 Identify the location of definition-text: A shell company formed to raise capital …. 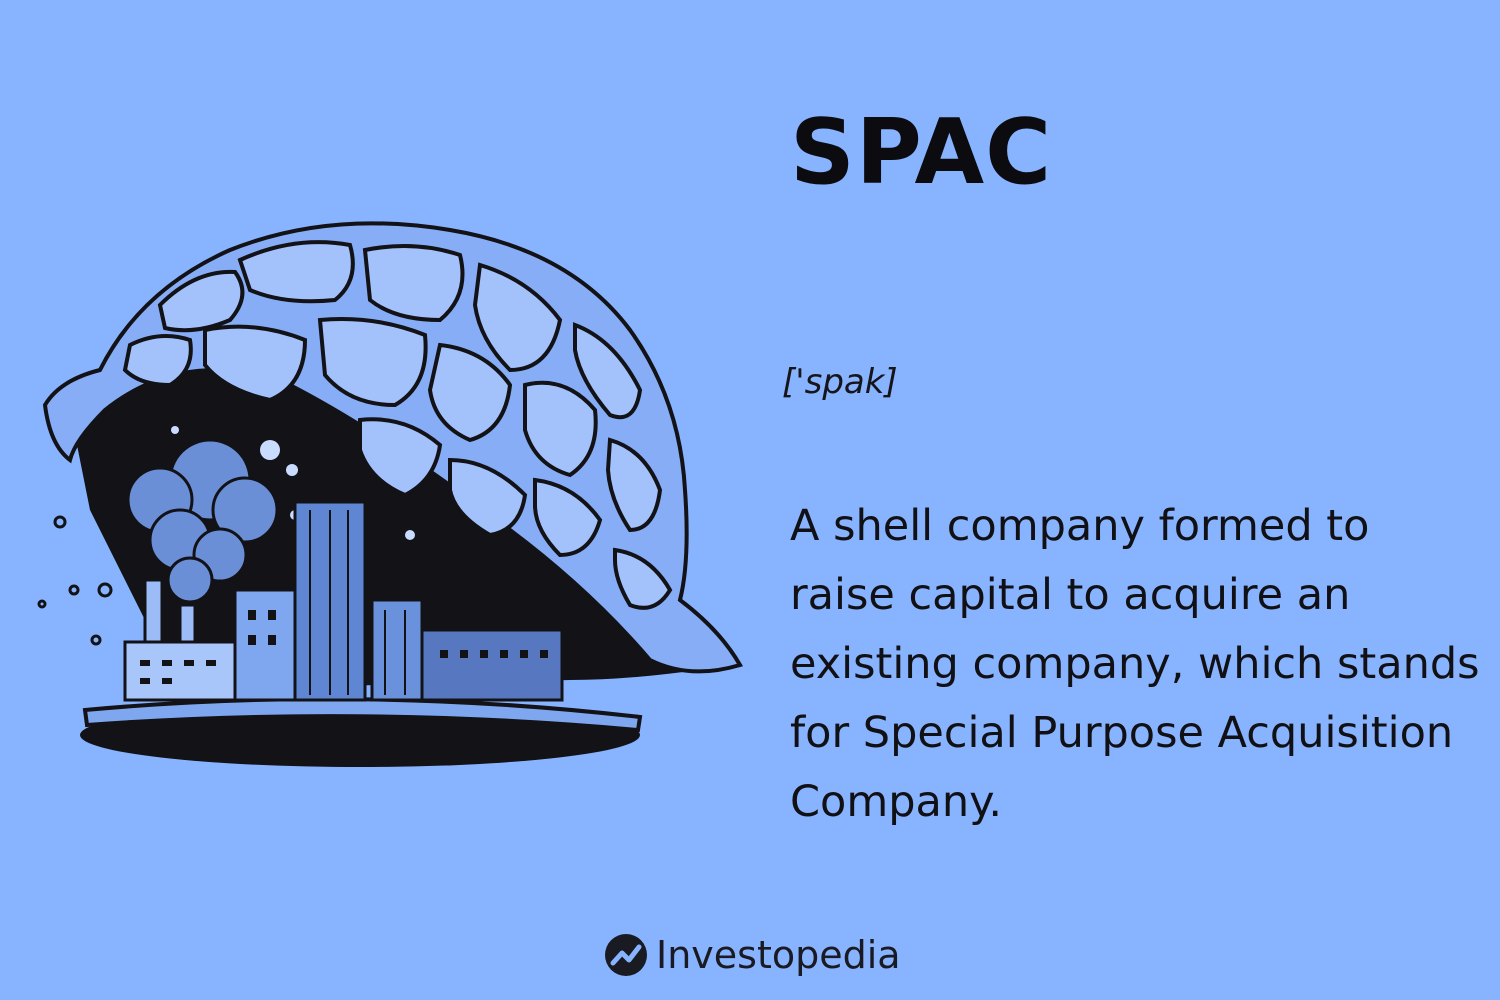
(1135, 664).